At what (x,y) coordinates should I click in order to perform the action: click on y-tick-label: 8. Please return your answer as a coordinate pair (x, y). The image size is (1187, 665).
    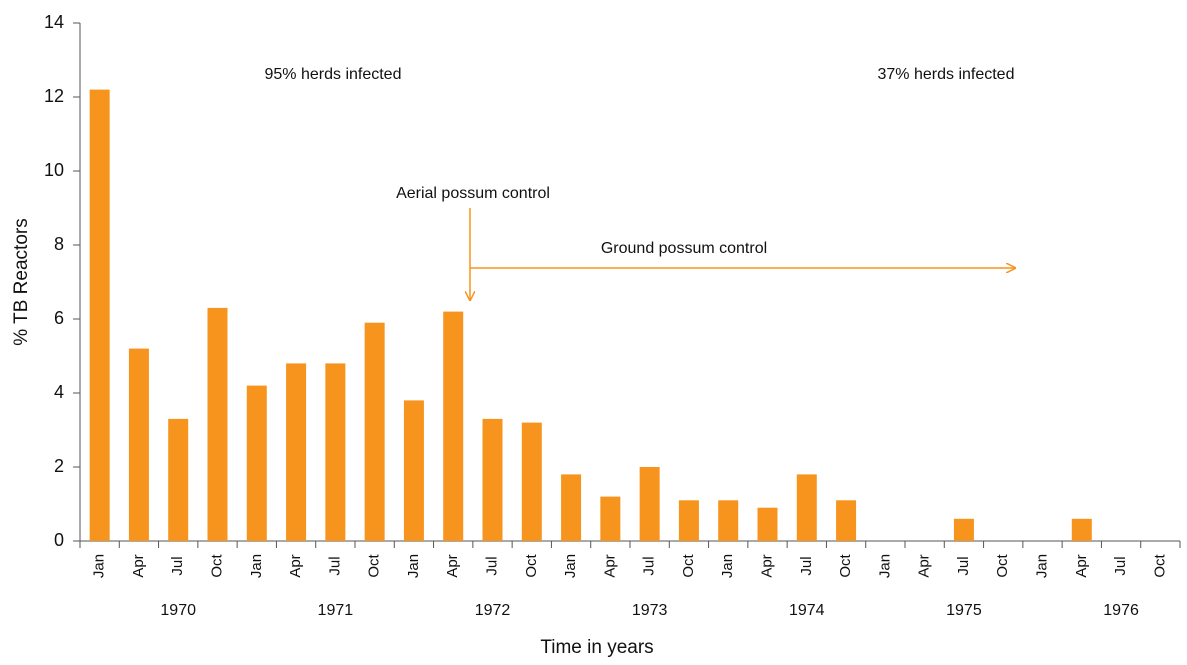
    Looking at the image, I should click on (59, 244).